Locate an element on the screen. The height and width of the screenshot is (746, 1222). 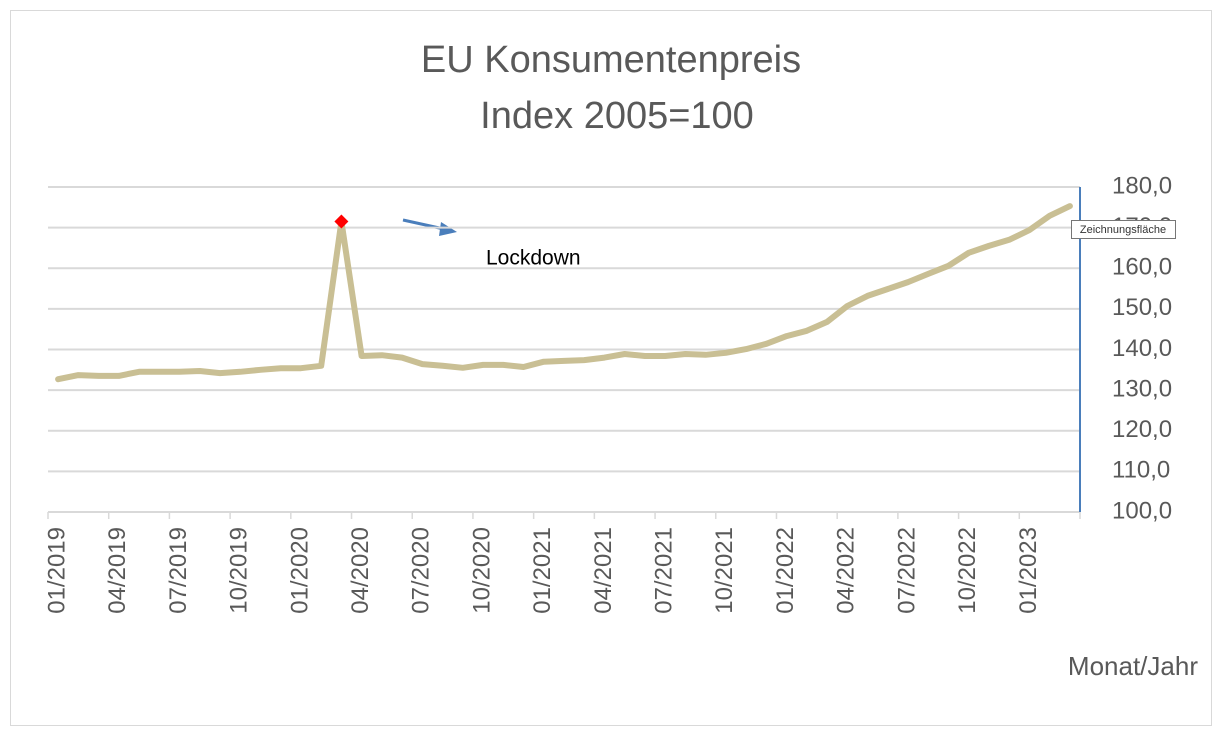
x-tick-label: 01/2021 is located at coordinates (542, 570).